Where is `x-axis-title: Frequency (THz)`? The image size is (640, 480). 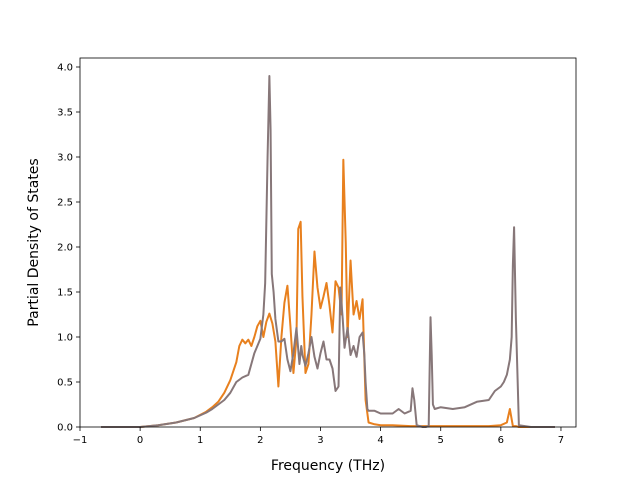 x-axis-title: Frequency (THz) is located at coordinates (328, 466).